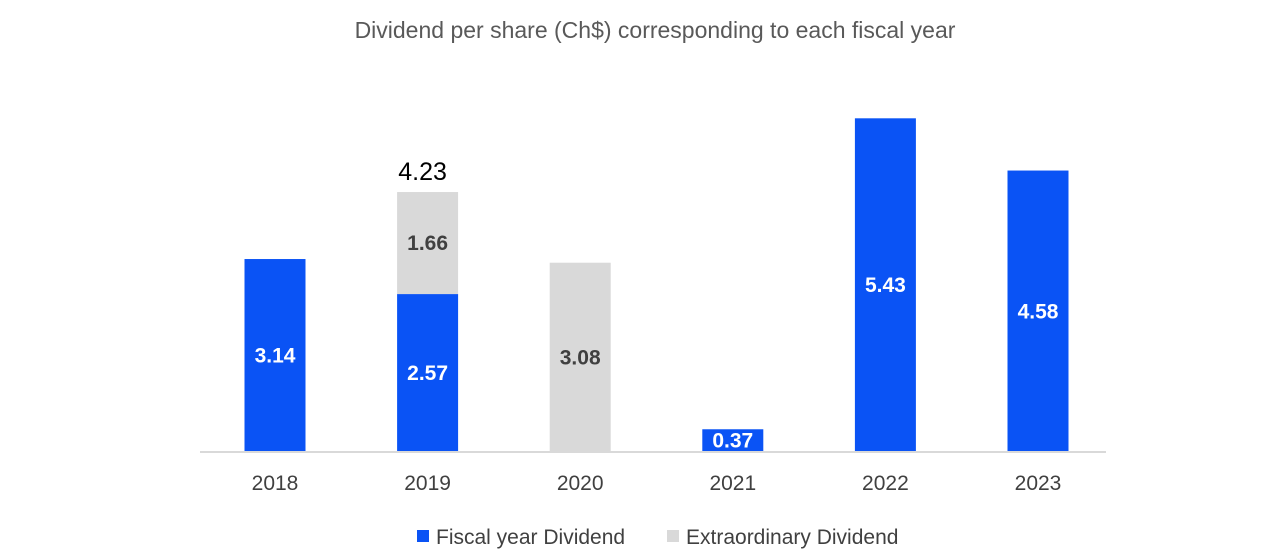 The image size is (1280, 556). I want to click on bar-2019-extraordinary, so click(428, 243).